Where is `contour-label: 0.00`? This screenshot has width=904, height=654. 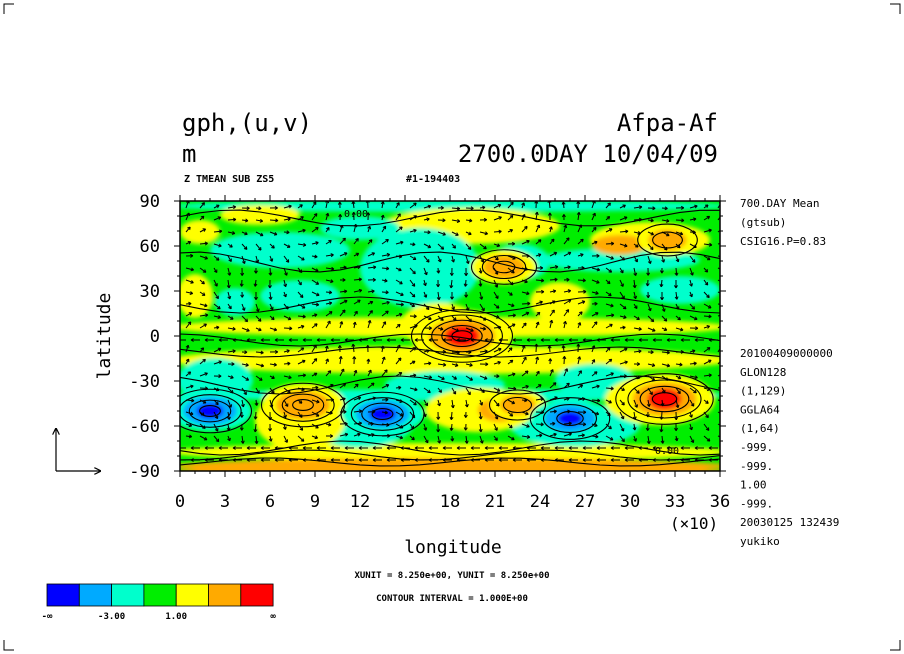
contour-label: 0.00 is located at coordinates (667, 451).